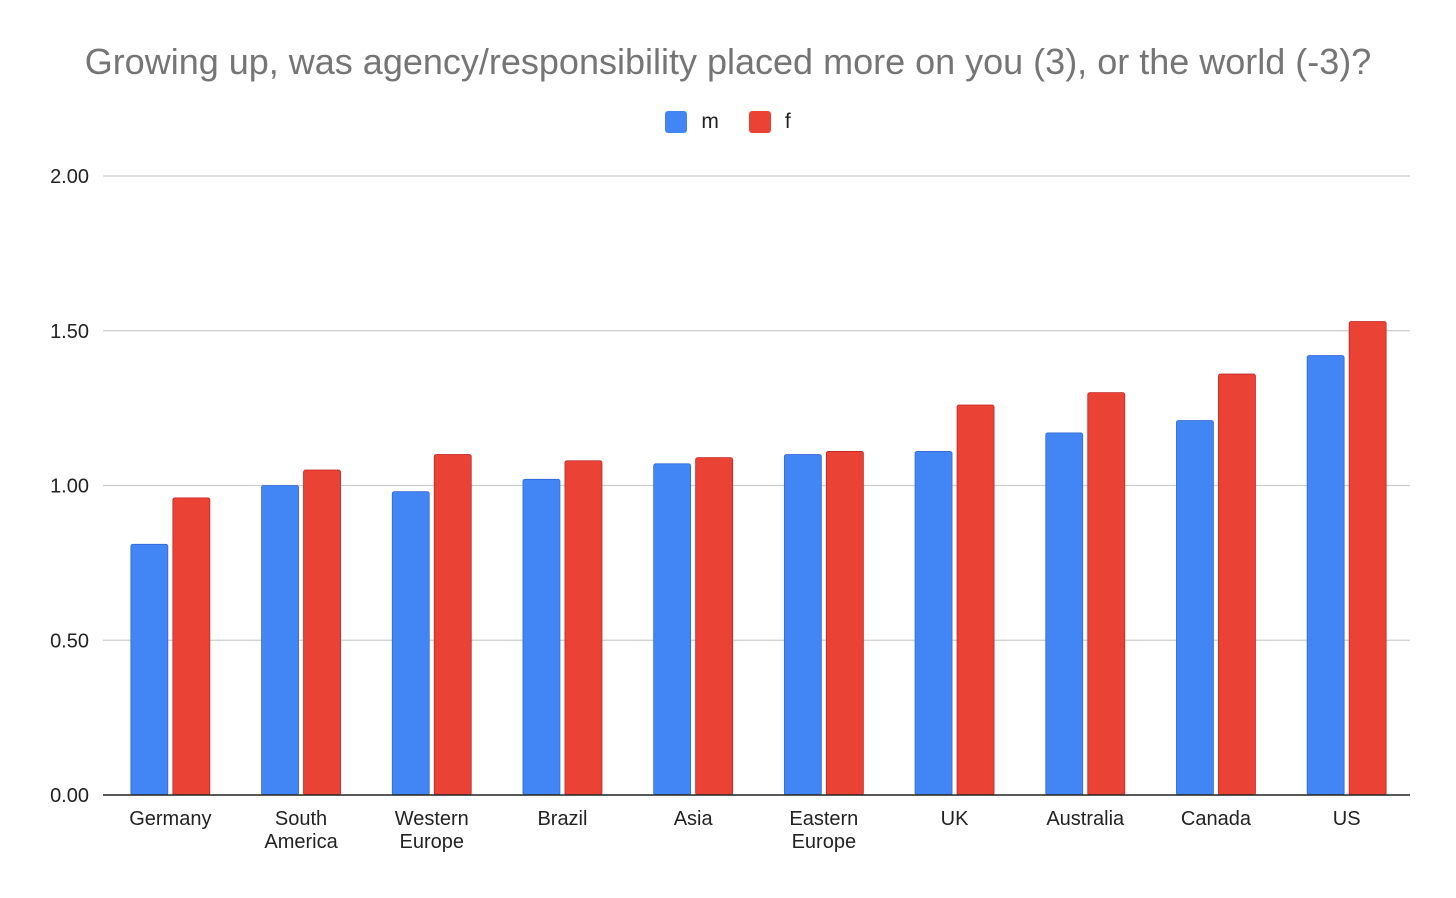  I want to click on x-tick-label: Eastern Europe, so click(823, 830).